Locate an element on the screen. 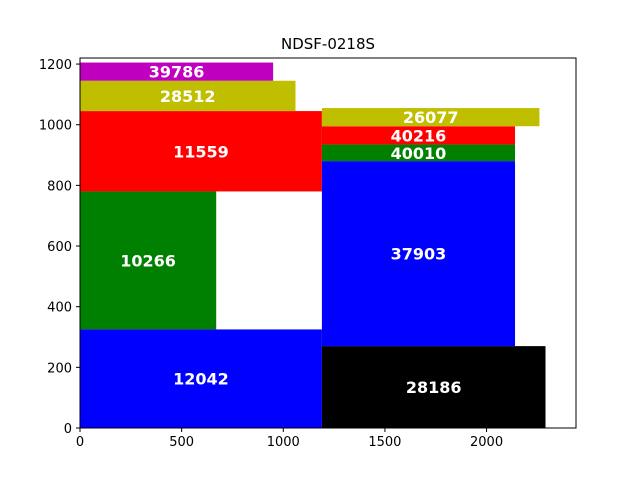  rectangle-label: 28186 is located at coordinates (434, 387).